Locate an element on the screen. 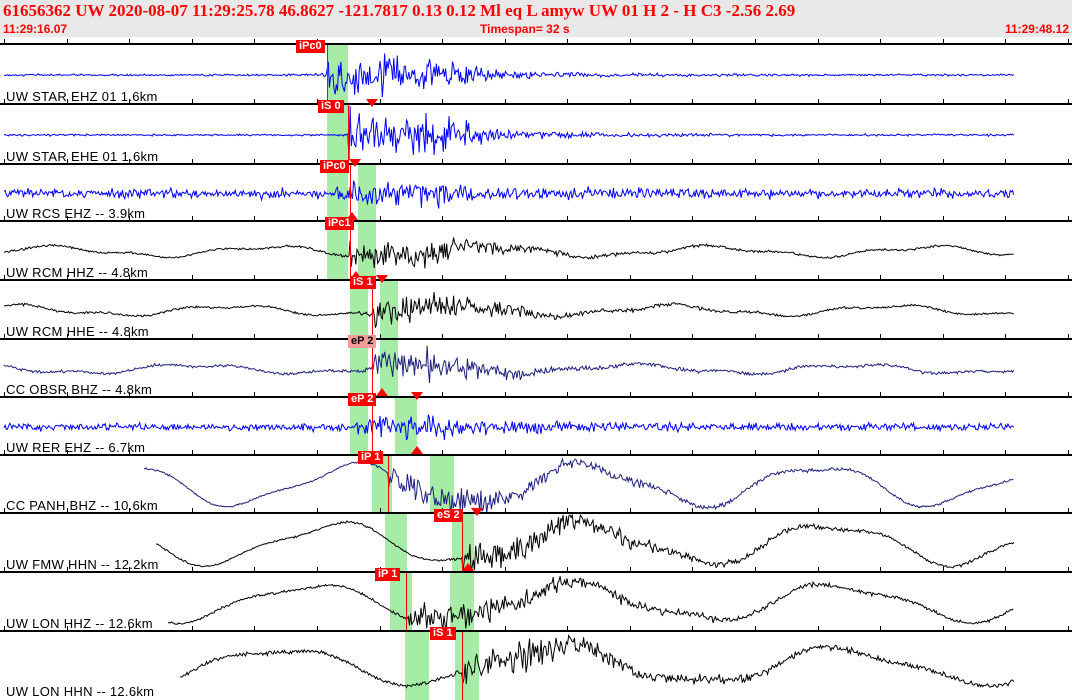  channel-label: UW STAR EHE 01 1.6km is located at coordinates (82, 156).